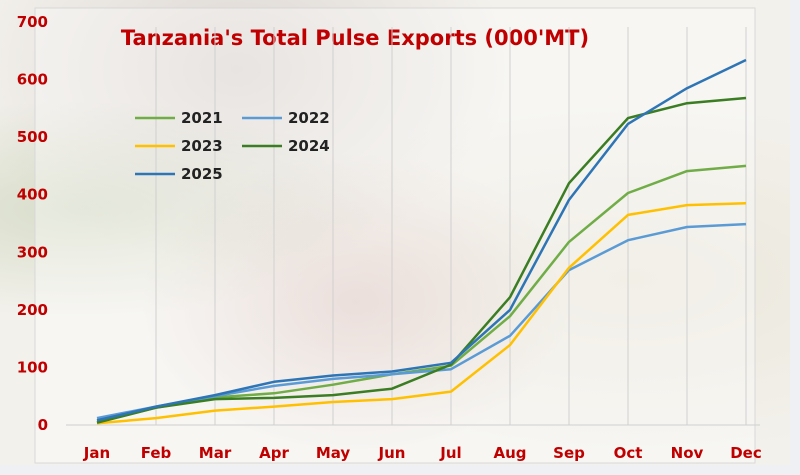 The height and width of the screenshot is (475, 800). I want to click on legend-item-2022: 2022, so click(286, 118).